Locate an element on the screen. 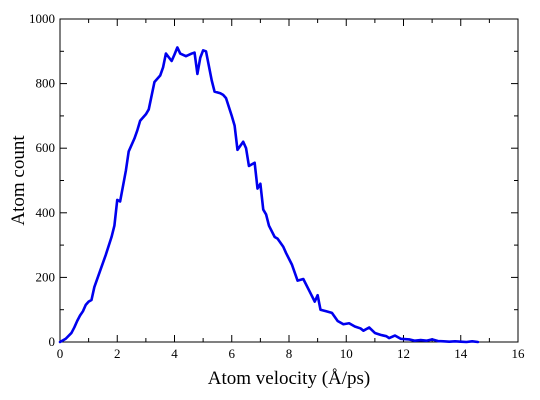 The width and height of the screenshot is (540, 400). y-tick-label: 0 is located at coordinates (52, 341).